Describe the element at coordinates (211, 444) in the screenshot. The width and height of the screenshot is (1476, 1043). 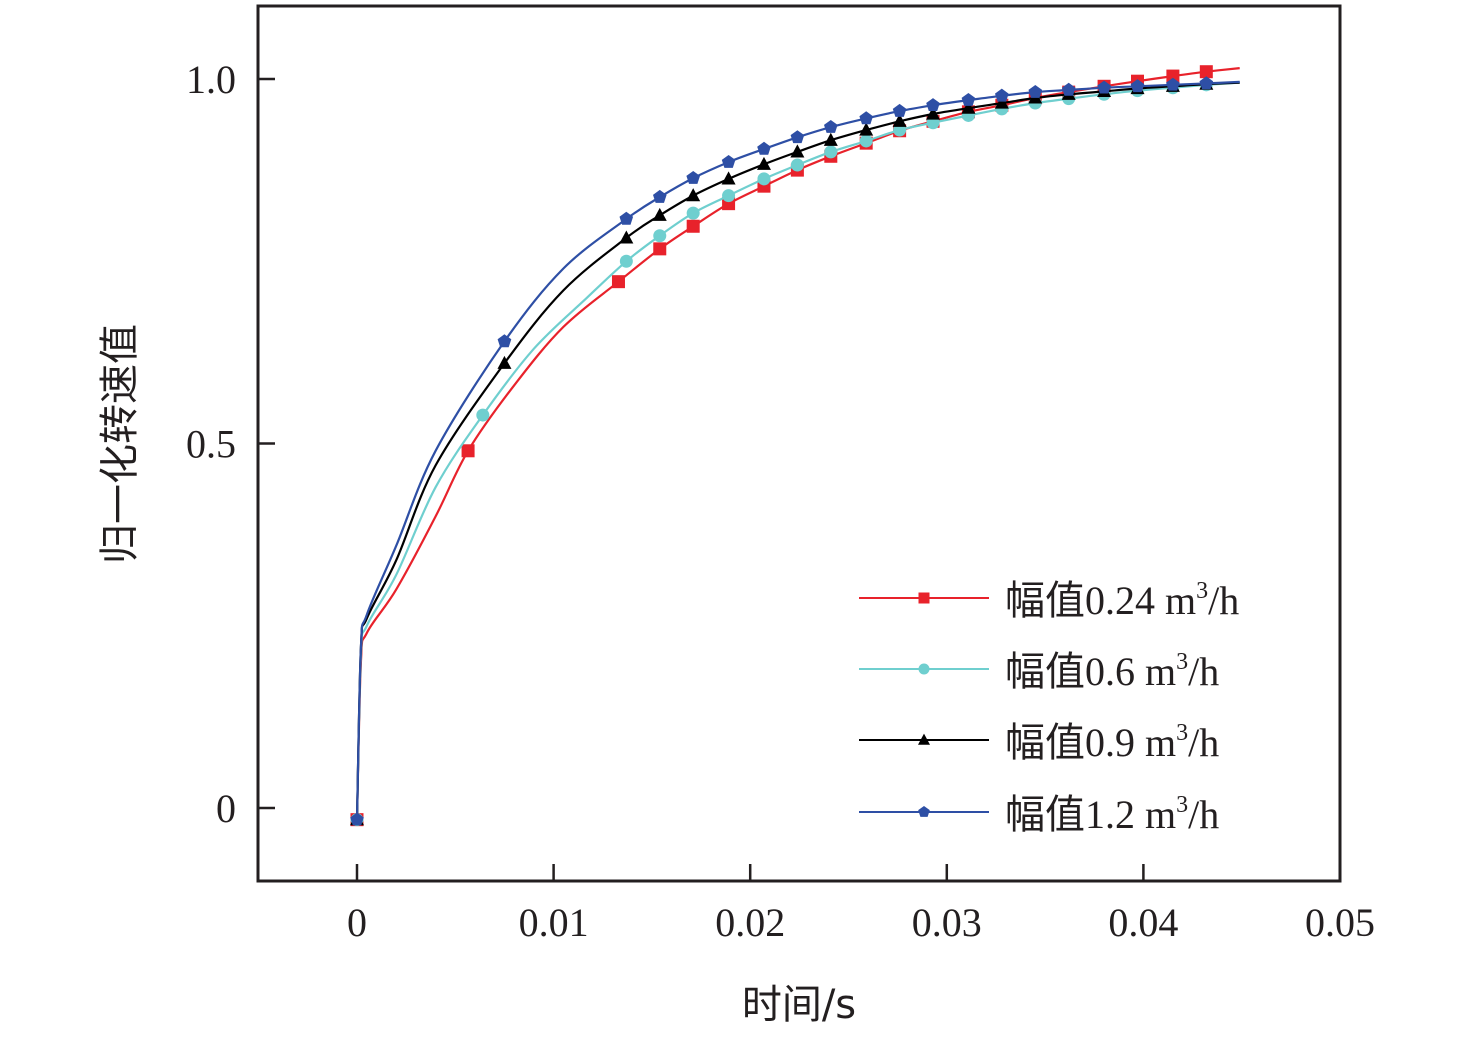
I see `y-tick-label: 0.5` at that location.